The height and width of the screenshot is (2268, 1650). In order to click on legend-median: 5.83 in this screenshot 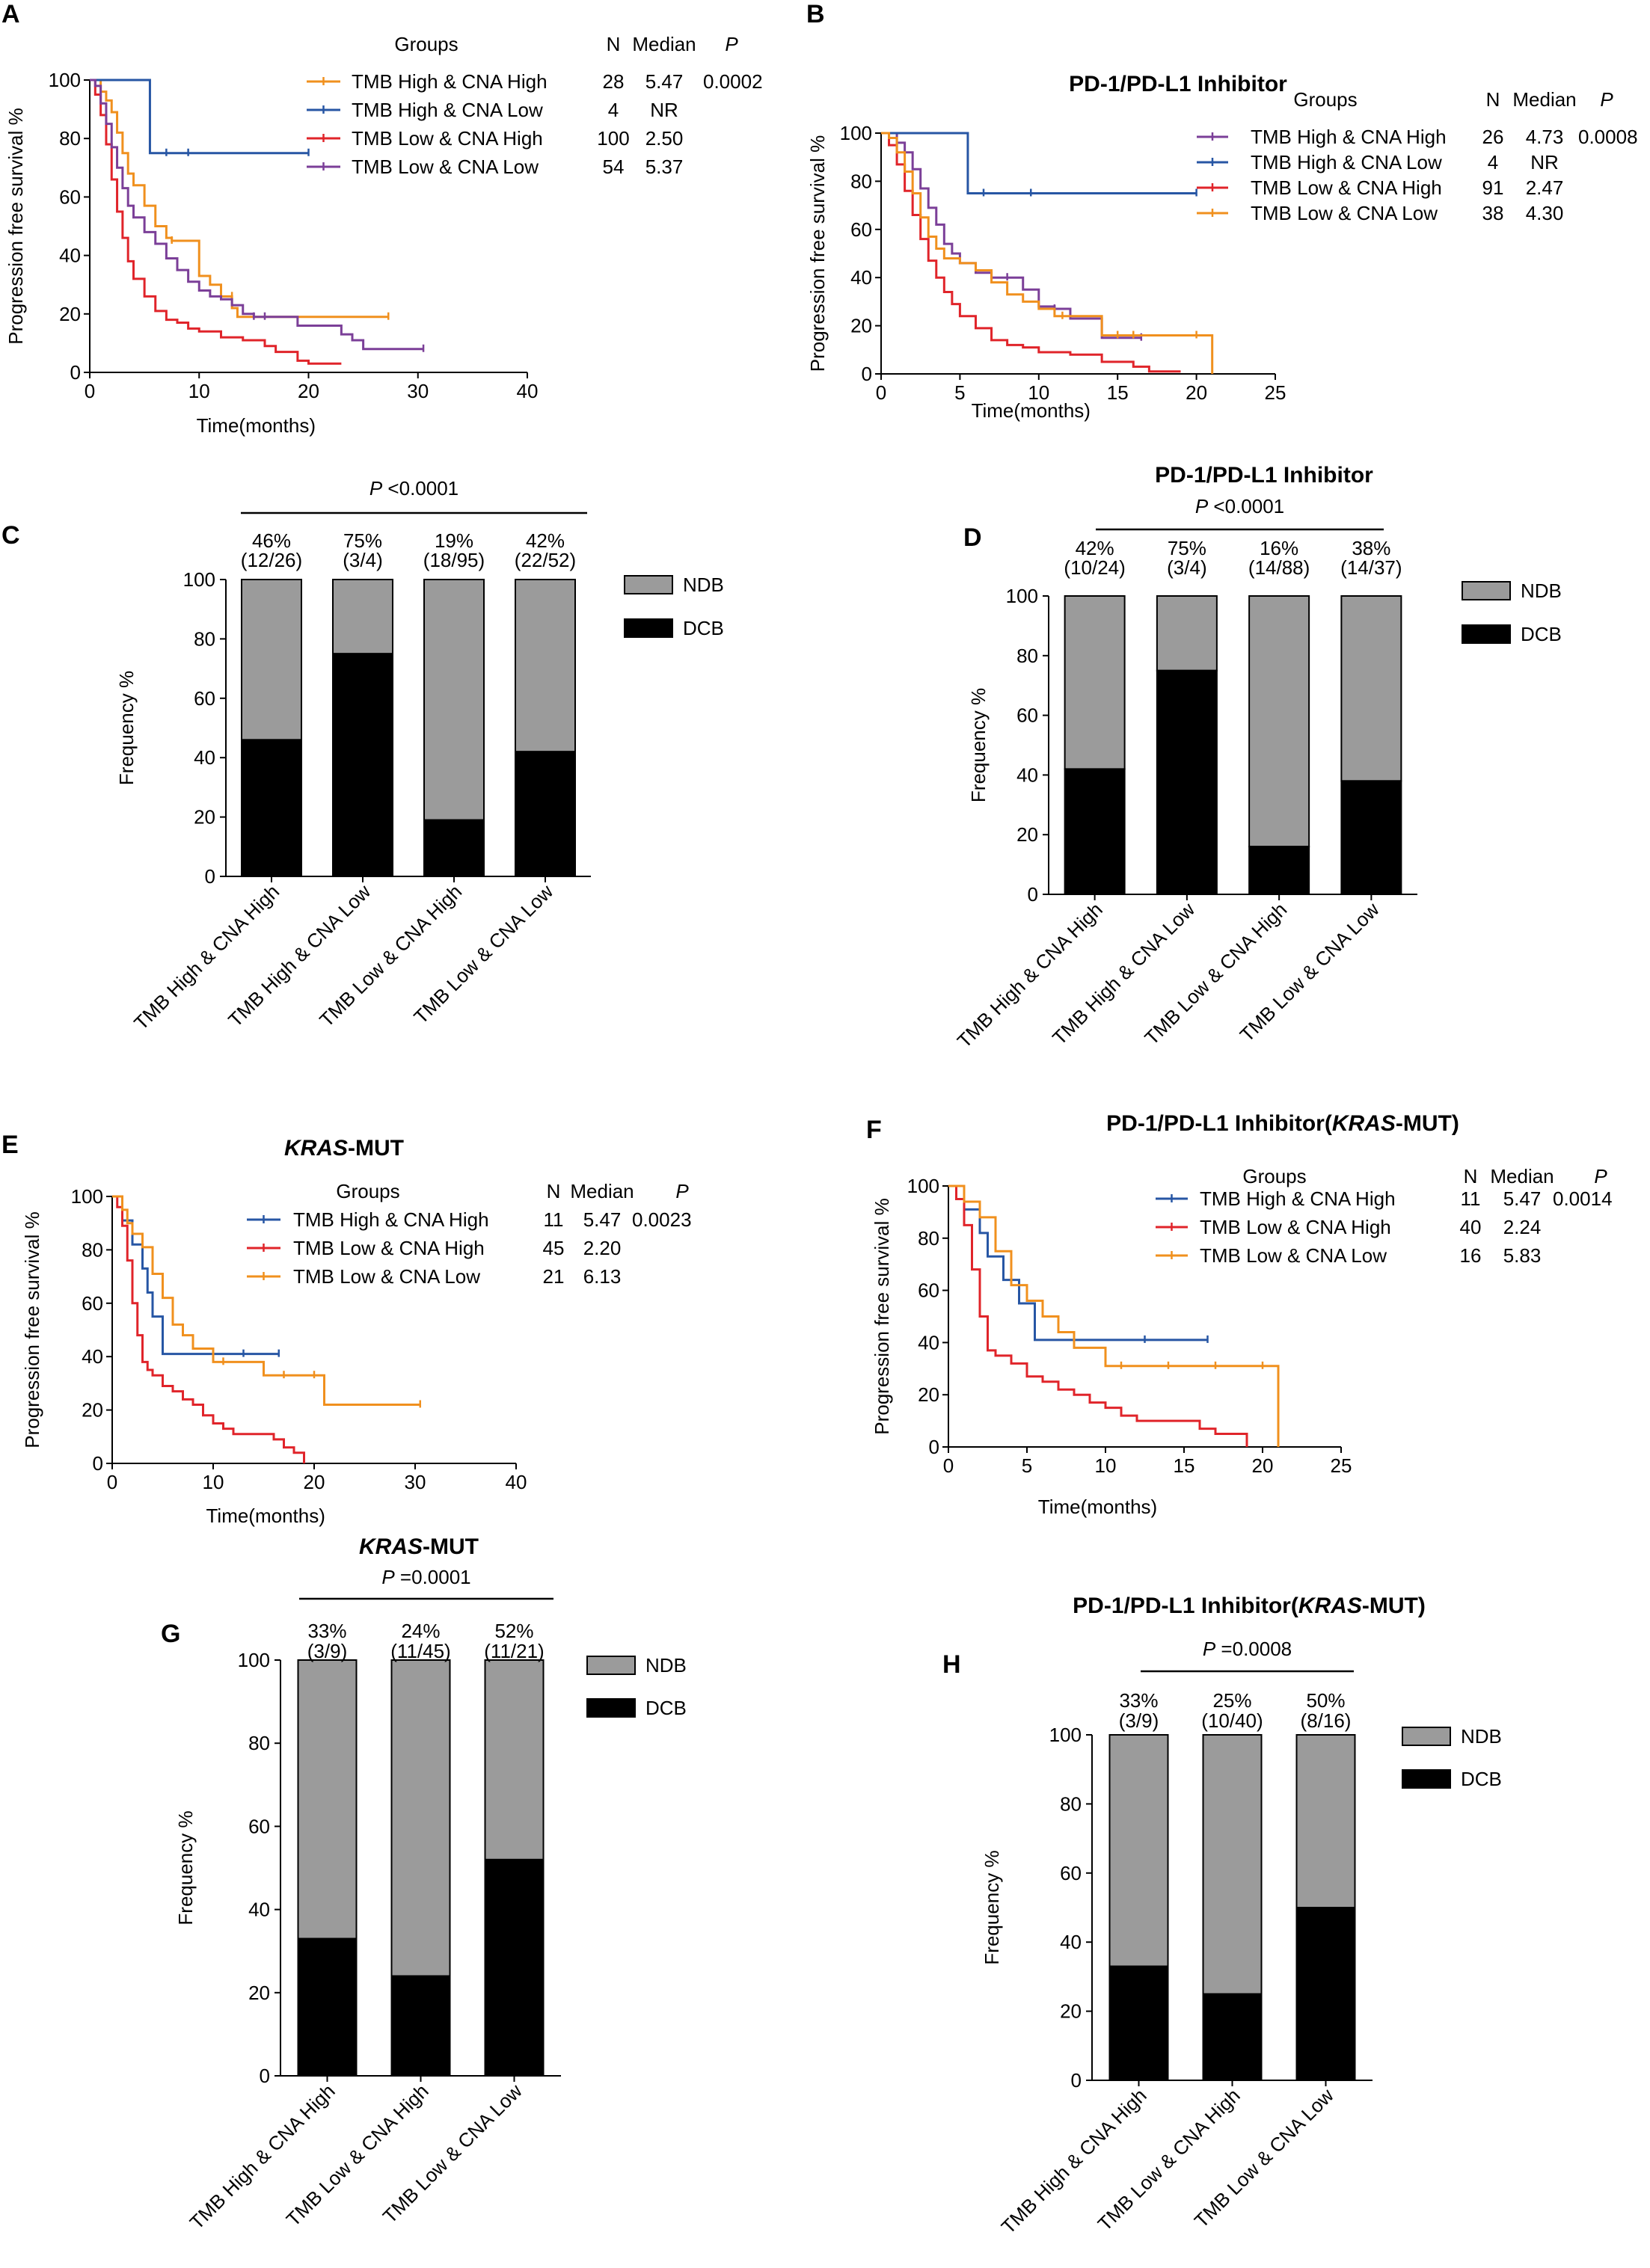, I will do `click(1522, 1255)`.